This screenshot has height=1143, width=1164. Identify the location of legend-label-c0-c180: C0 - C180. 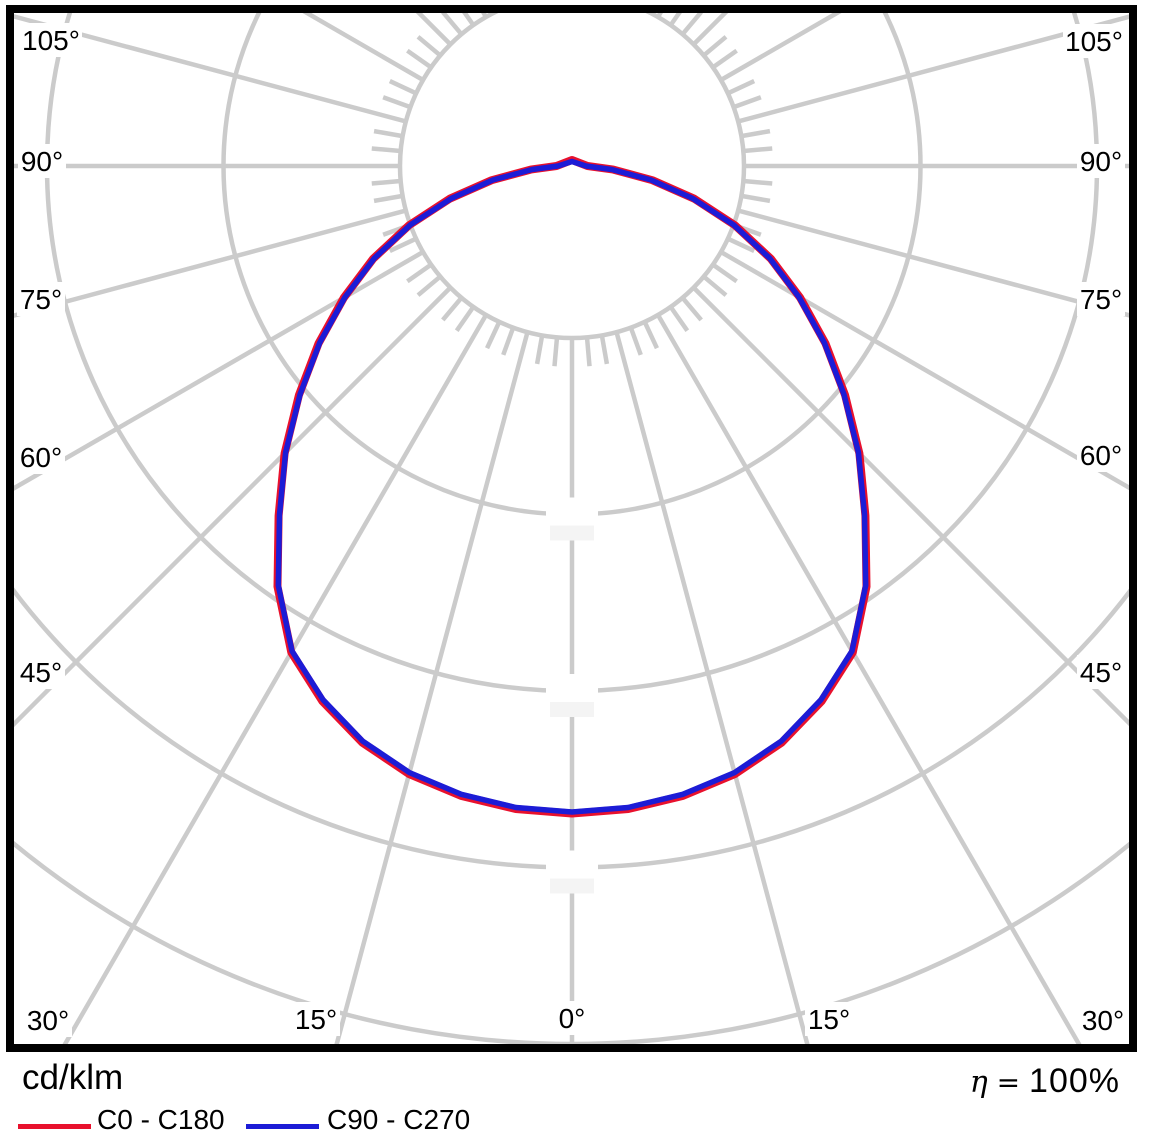
(161, 1119).